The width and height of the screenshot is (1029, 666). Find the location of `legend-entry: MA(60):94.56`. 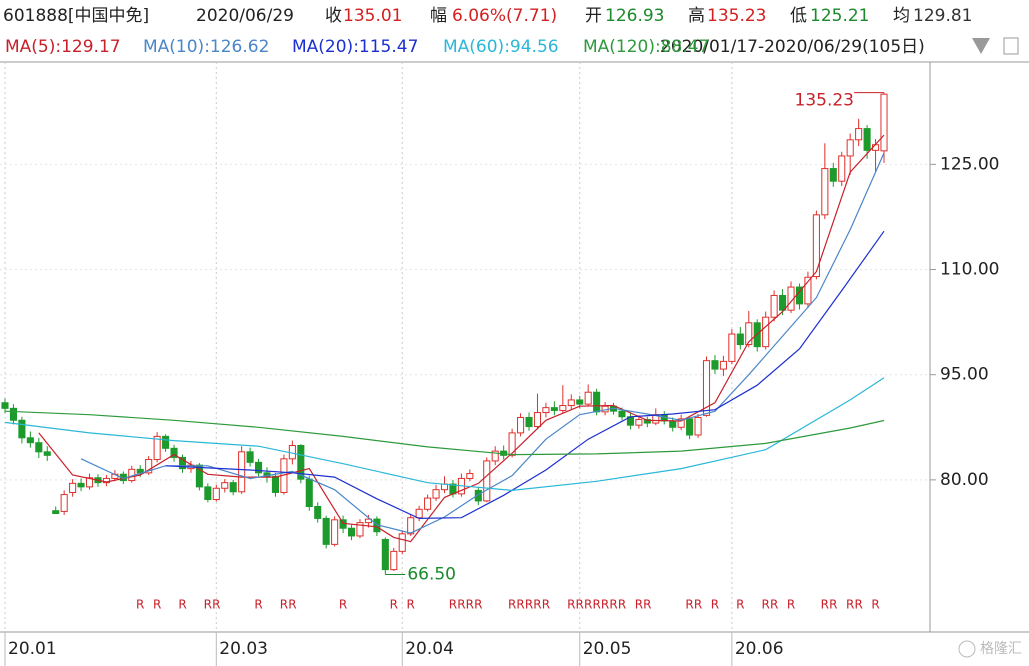

legend-entry: MA(60):94.56 is located at coordinates (501, 47).